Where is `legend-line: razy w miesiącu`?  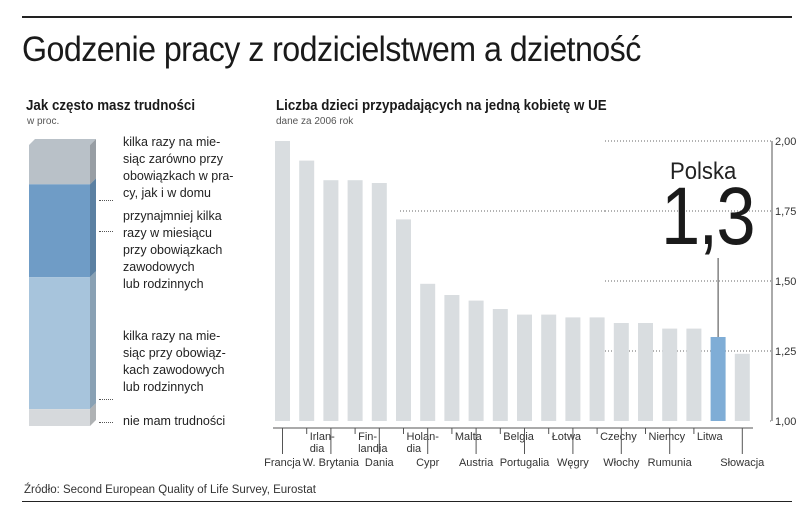 legend-line: razy w miesiącu is located at coordinates (167, 233).